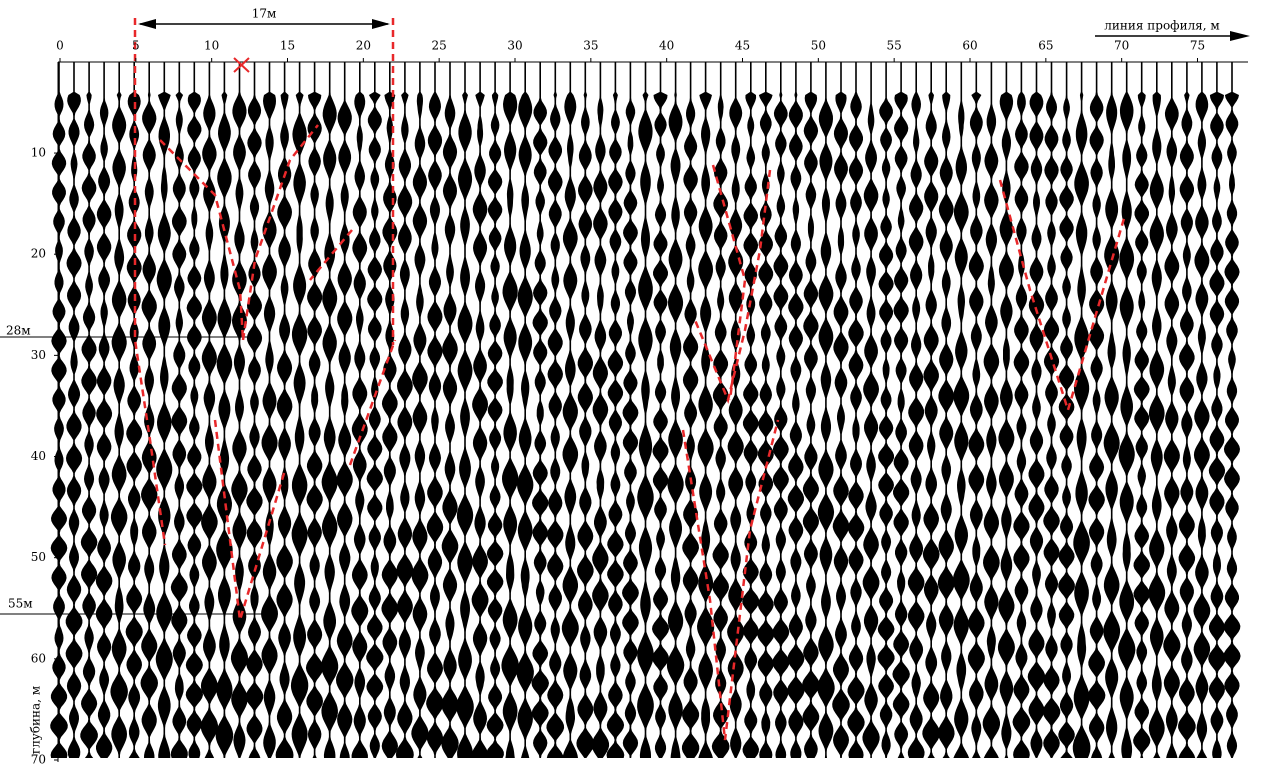 The image size is (1261, 765). Describe the element at coordinates (18, 331) in the screenshot. I see `depth-label: 28м` at that location.